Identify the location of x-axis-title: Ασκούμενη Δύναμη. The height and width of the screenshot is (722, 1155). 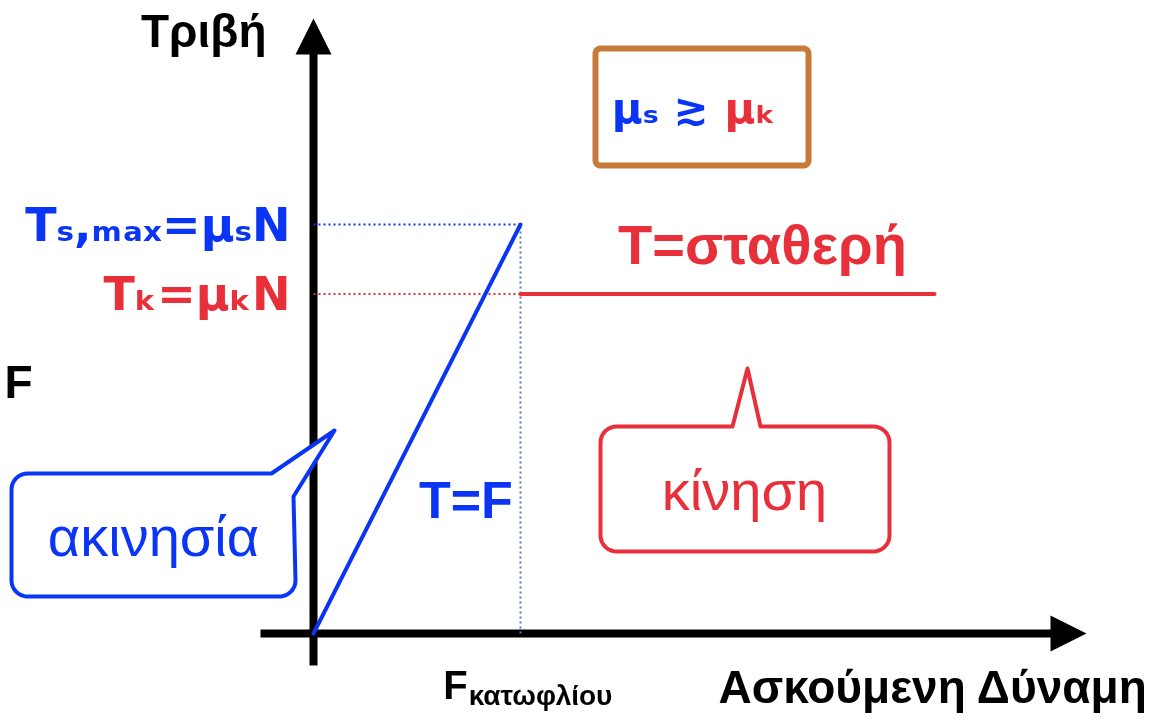
(932, 686).